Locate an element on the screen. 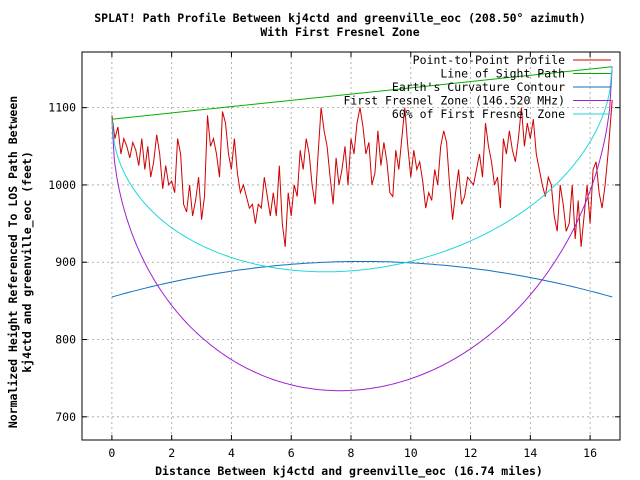 Image resolution: width=640 pixels, height=480 pixels. legend-label-curvature: Earth's Curvature Contour is located at coordinates (478, 87).